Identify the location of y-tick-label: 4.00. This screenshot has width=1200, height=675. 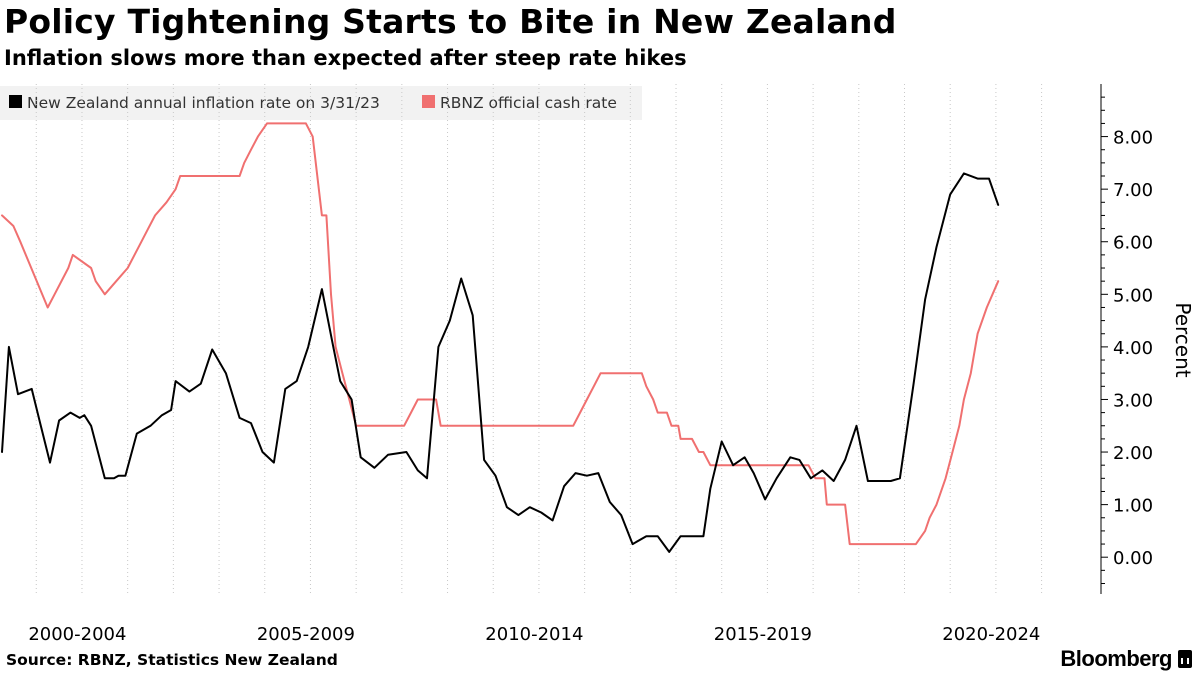
(1133, 348).